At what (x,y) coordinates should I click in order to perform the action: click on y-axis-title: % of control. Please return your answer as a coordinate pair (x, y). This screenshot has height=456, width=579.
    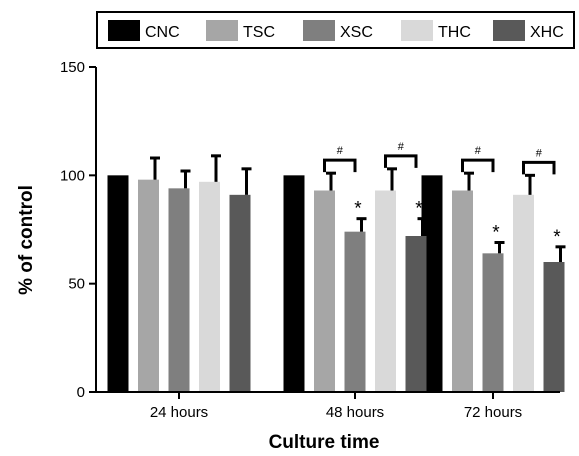
    Looking at the image, I should click on (26, 240).